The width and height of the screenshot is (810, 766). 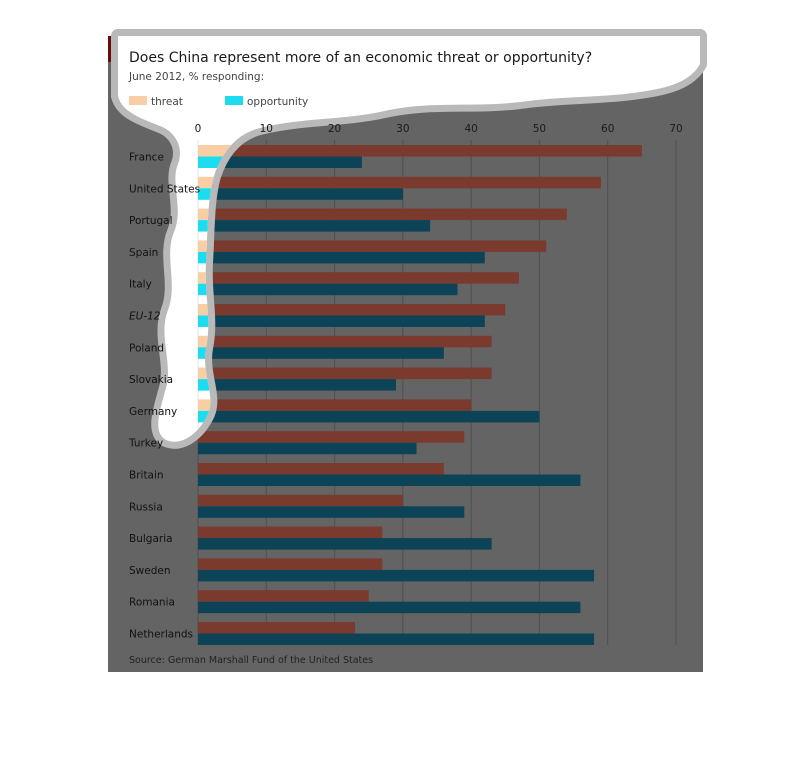 I want to click on category-label: Portugal, so click(x=151, y=221).